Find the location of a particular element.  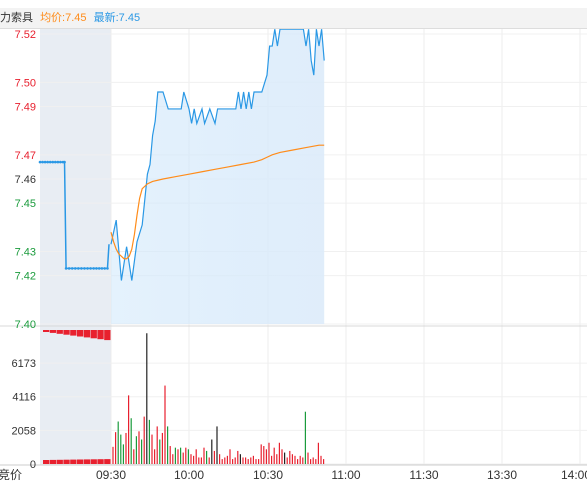

last-price-label: 最新:7.45 is located at coordinates (117, 18).